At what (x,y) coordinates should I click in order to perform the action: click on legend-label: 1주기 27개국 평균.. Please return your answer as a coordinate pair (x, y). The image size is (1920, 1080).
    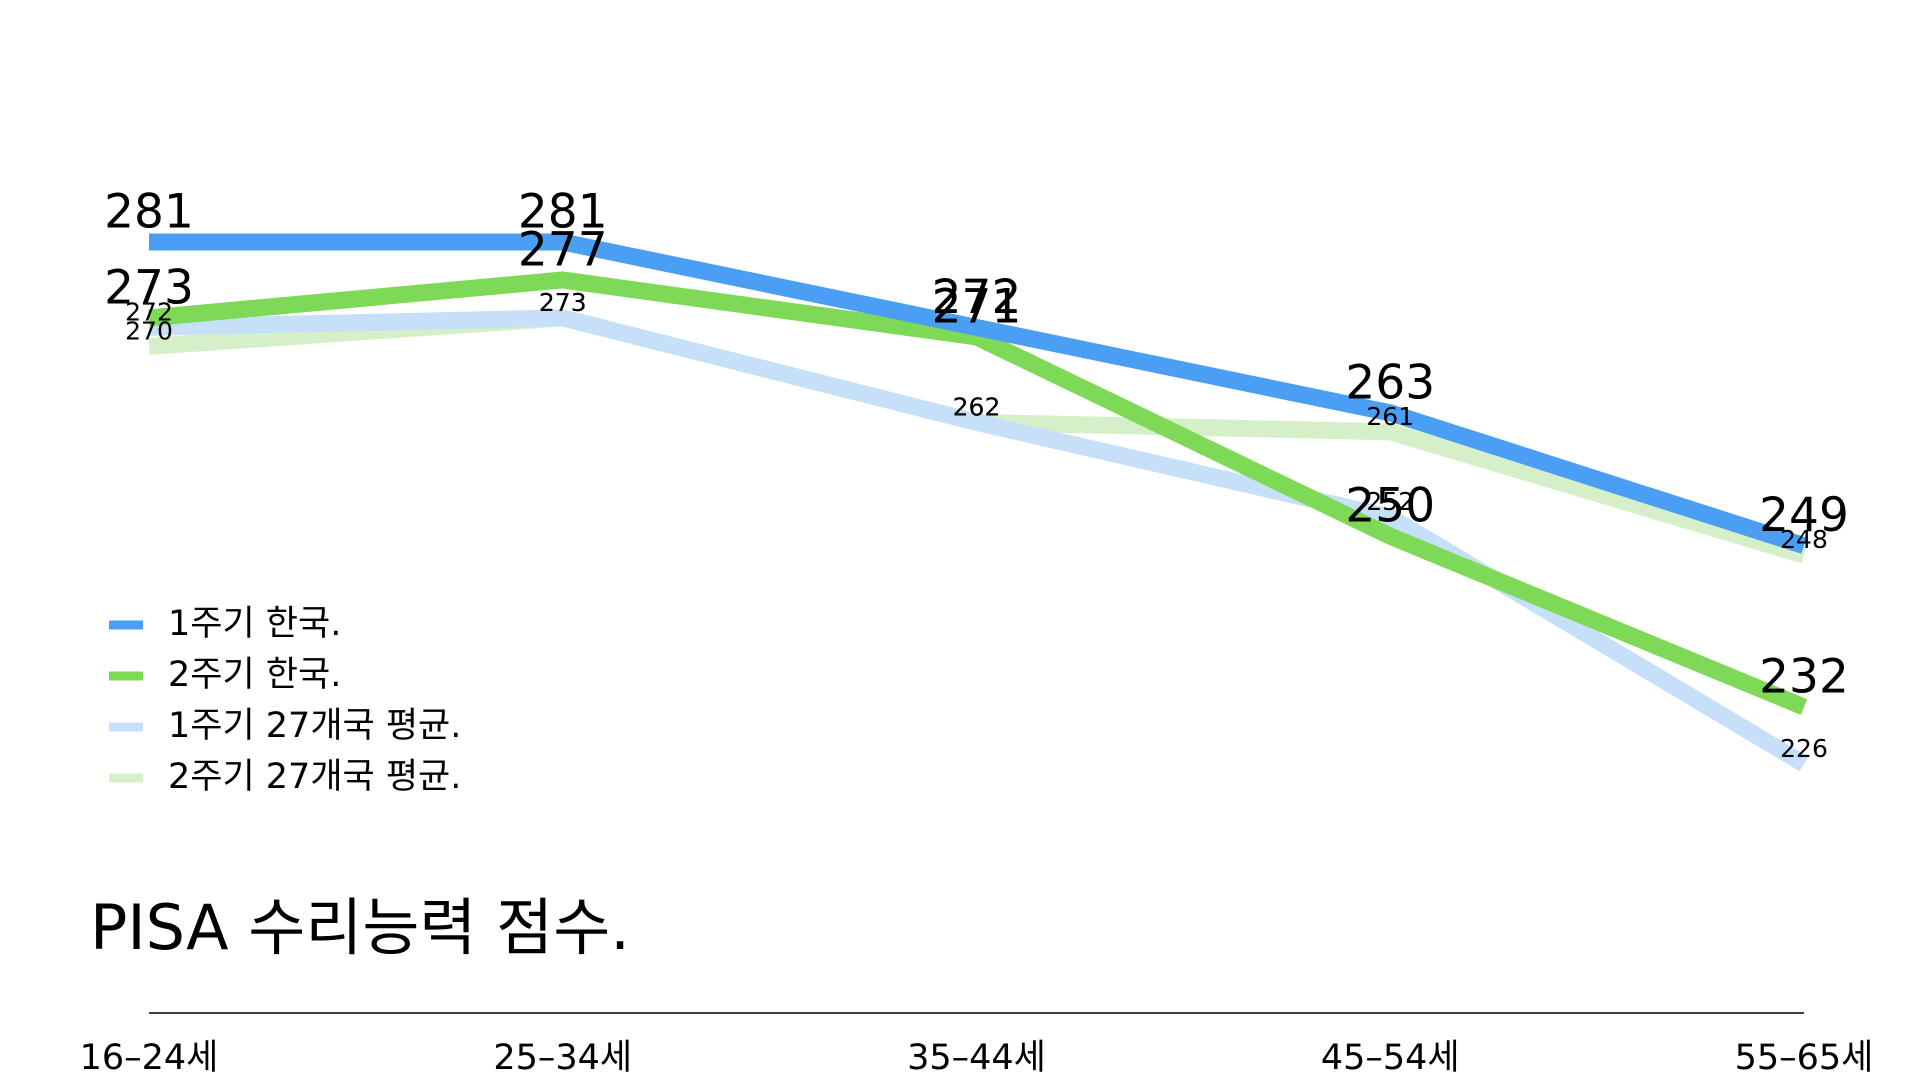
    Looking at the image, I should click on (314, 726).